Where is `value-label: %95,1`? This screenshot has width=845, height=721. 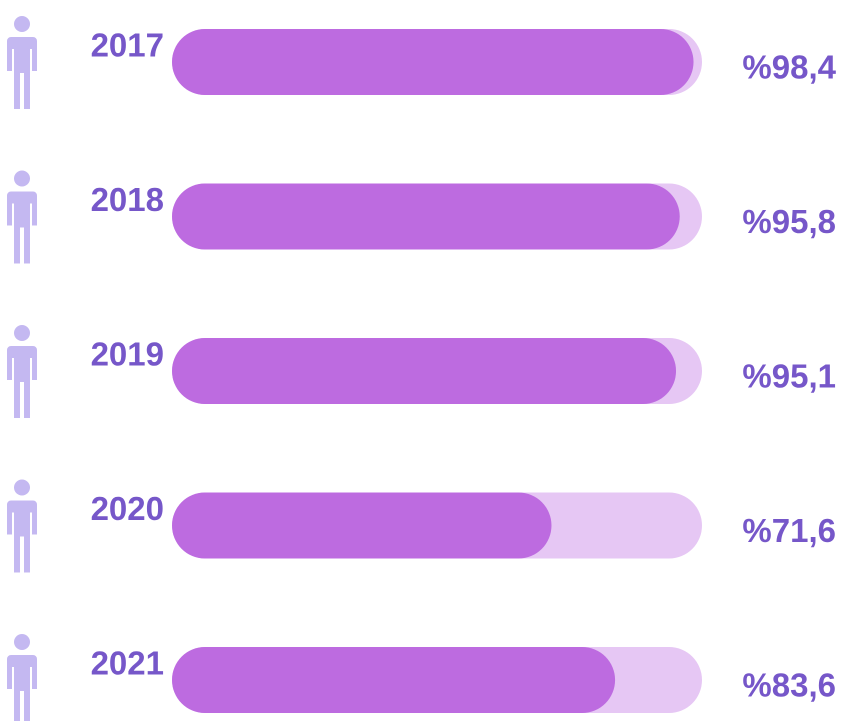
value-label: %95,1 is located at coordinates (789, 376).